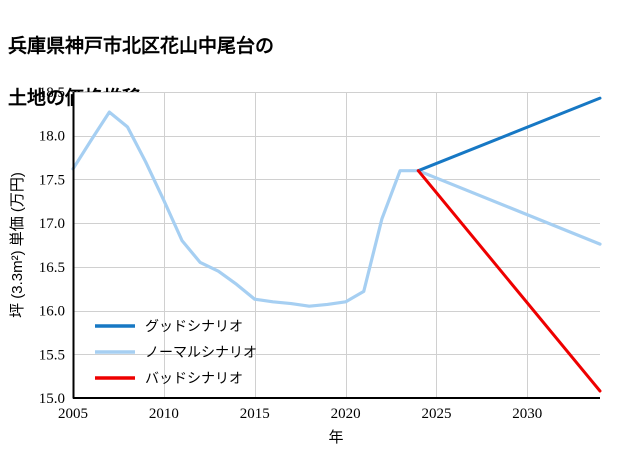 The height and width of the screenshot is (465, 621). What do you see at coordinates (346, 414) in the screenshot?
I see `x-tick-label: 2020` at bounding box center [346, 414].